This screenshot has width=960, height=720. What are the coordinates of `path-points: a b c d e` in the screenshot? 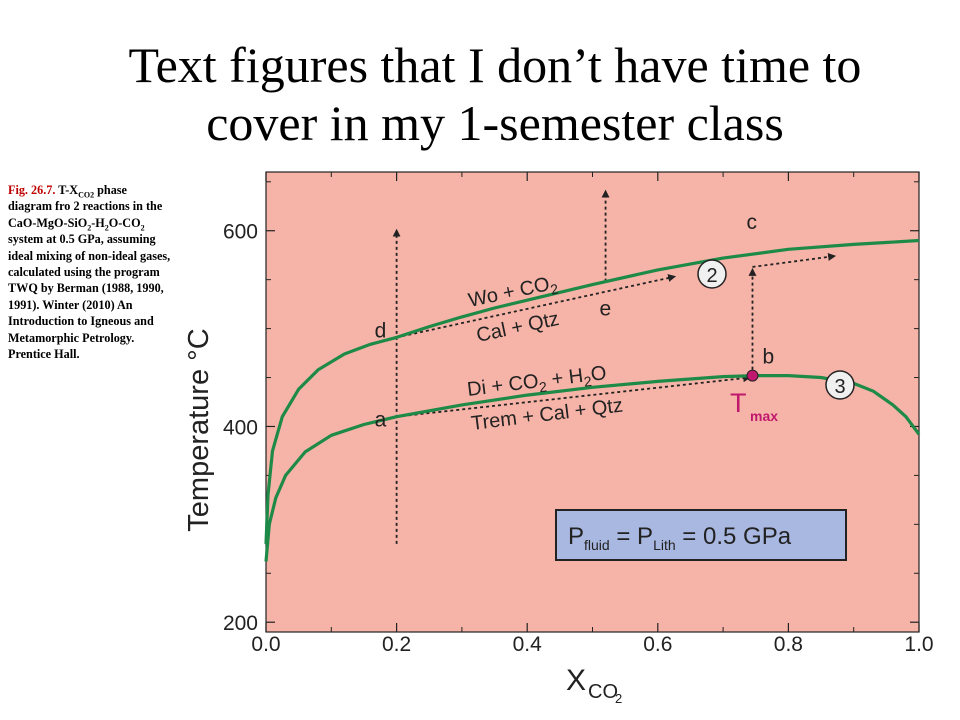 It's located at (575, 321).